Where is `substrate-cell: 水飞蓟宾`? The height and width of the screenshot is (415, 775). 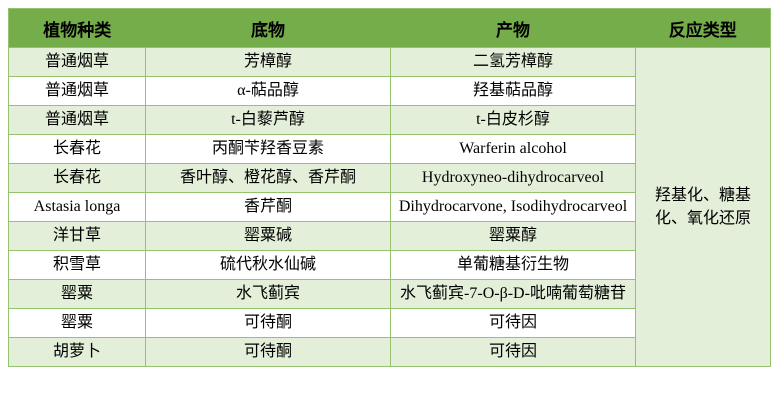
substrate-cell: 水飞蓟宾 is located at coordinates (268, 294).